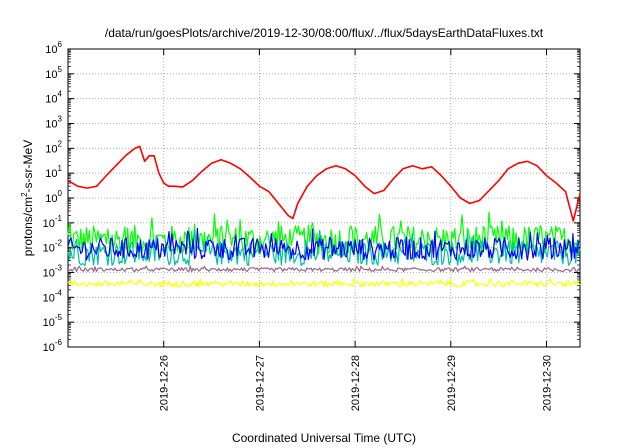 This screenshot has width=640, height=448. I want to click on x-tick-label: 2019-12-27, so click(260, 383).